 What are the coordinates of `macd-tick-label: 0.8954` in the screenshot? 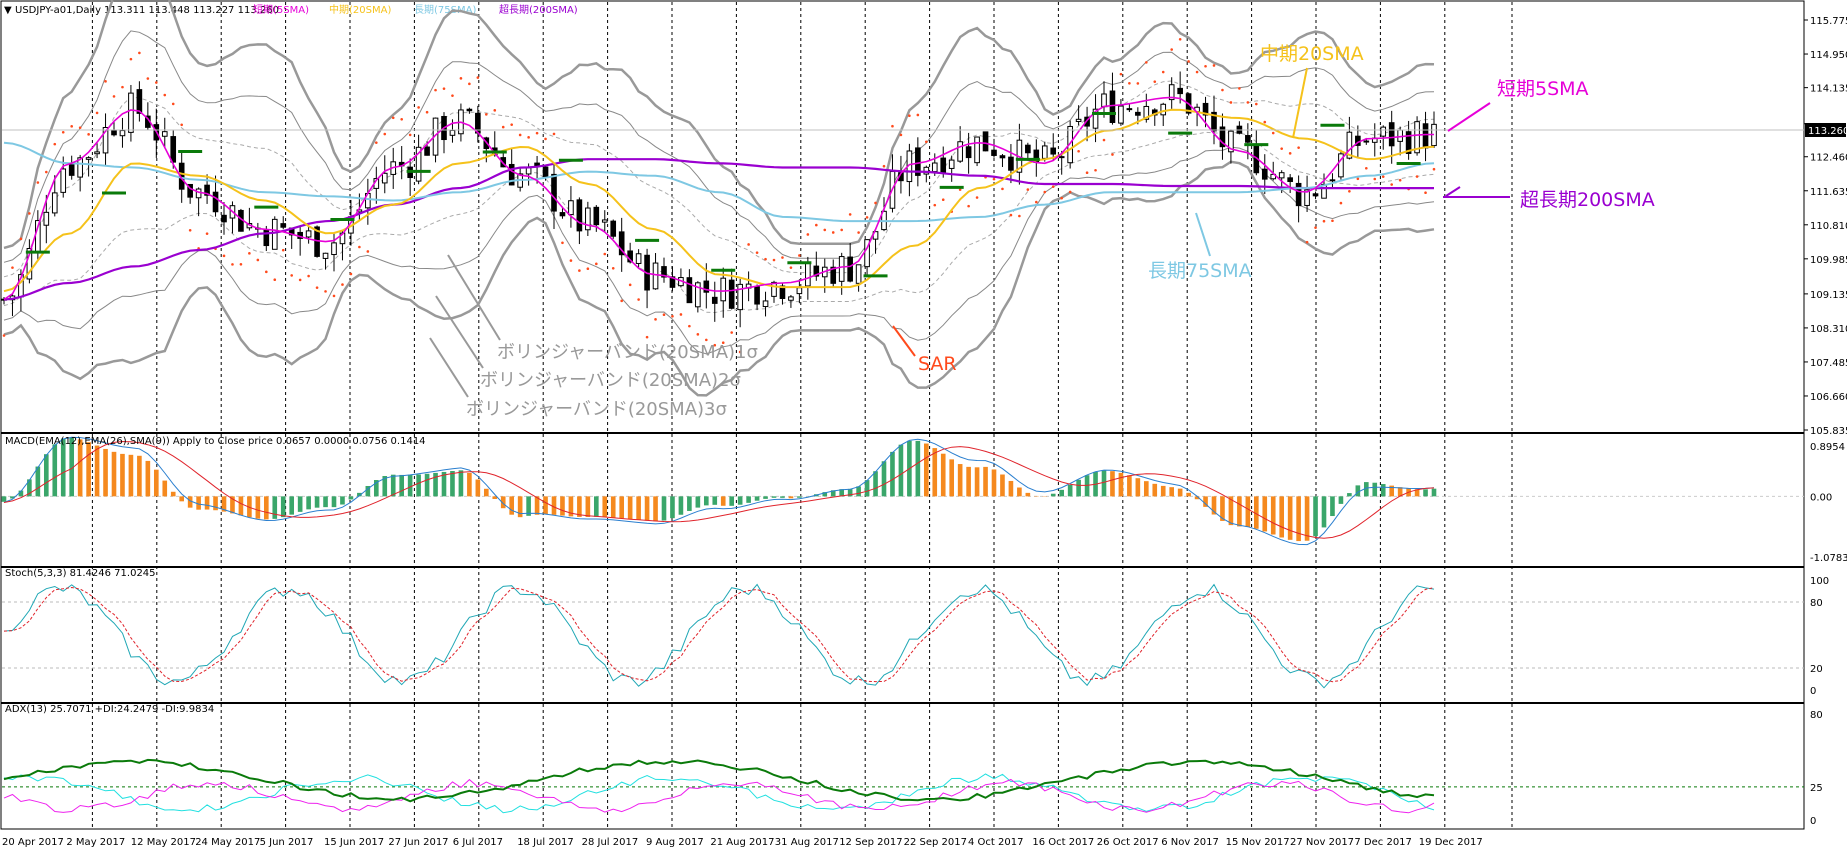 It's located at (1827, 447).